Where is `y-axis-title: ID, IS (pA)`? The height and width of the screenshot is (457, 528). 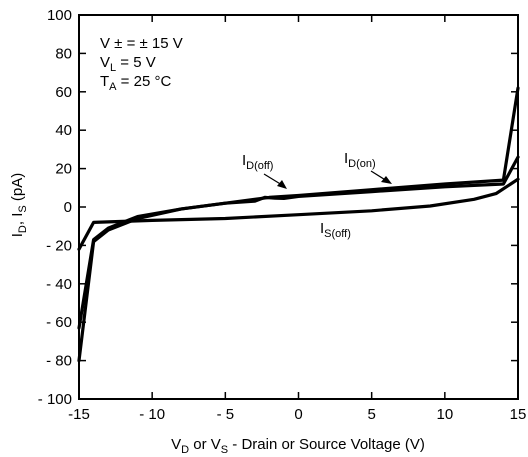 y-axis-title: ID, IS (pA) is located at coordinates (19, 205).